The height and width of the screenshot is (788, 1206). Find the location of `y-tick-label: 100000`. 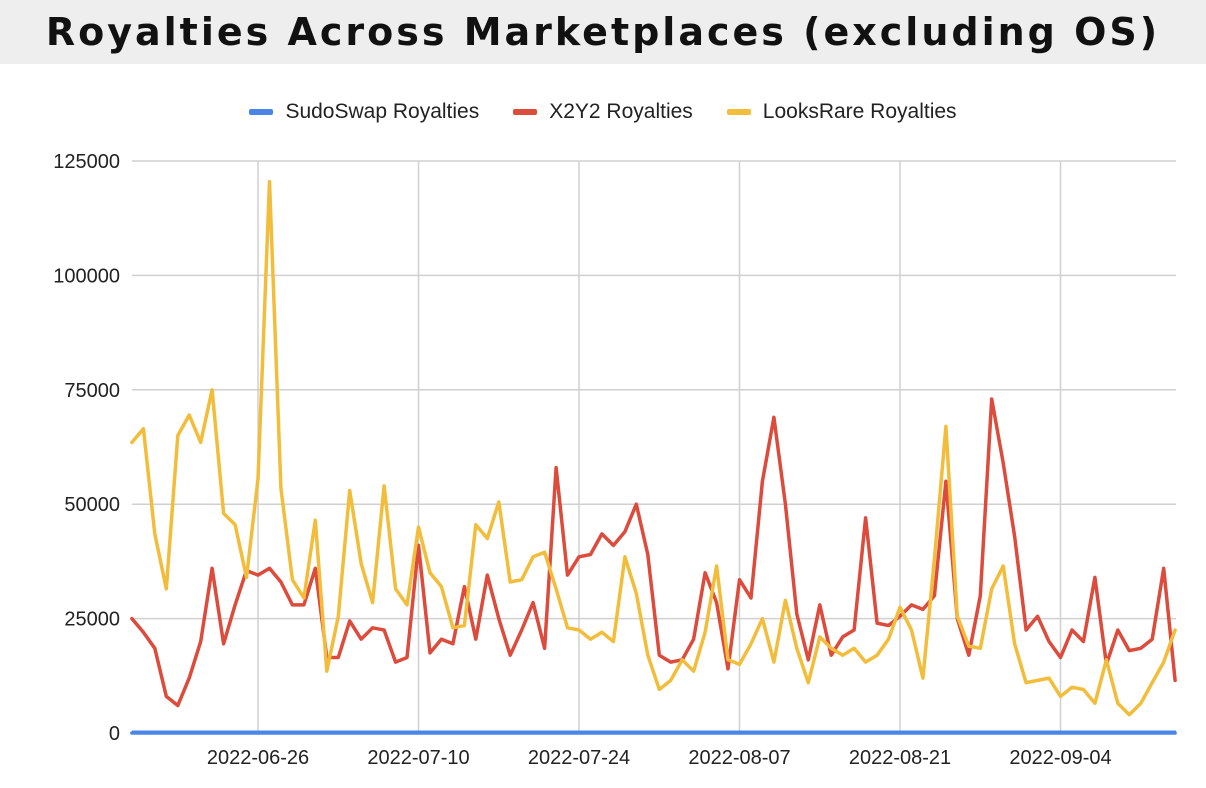

y-tick-label: 100000 is located at coordinates (86, 276).